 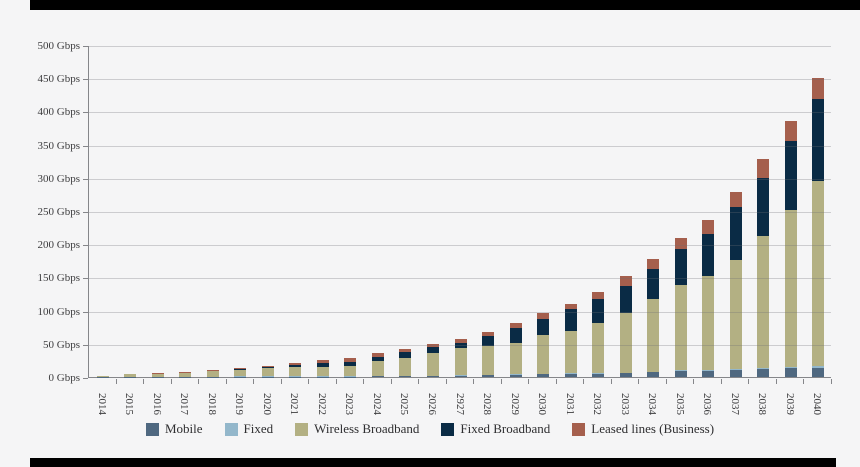 What do you see at coordinates (58, 245) in the screenshot?
I see `y-axis-label: 200 Gbps` at bounding box center [58, 245].